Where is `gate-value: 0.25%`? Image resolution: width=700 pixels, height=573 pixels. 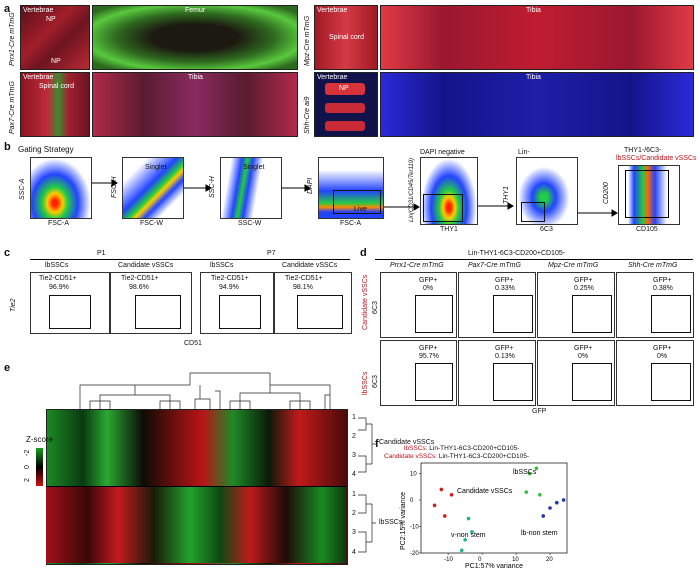 gate-value: 0.25% is located at coordinates (584, 288).